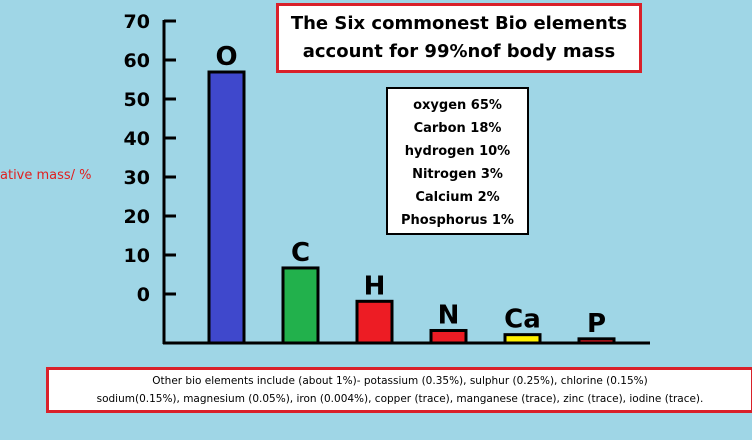  What do you see at coordinates (457, 174) in the screenshot?
I see `legend-item-nitrogen: Nitrogen 3%` at bounding box center [457, 174].